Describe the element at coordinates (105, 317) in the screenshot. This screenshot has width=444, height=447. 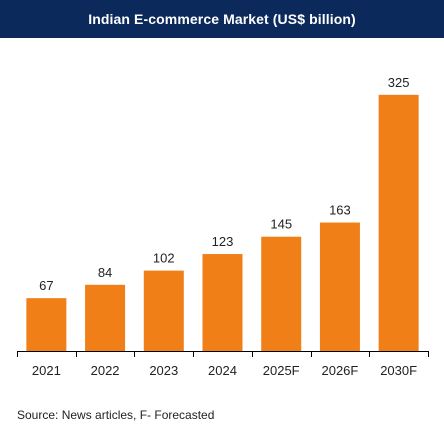
I see `bar-2022` at that location.